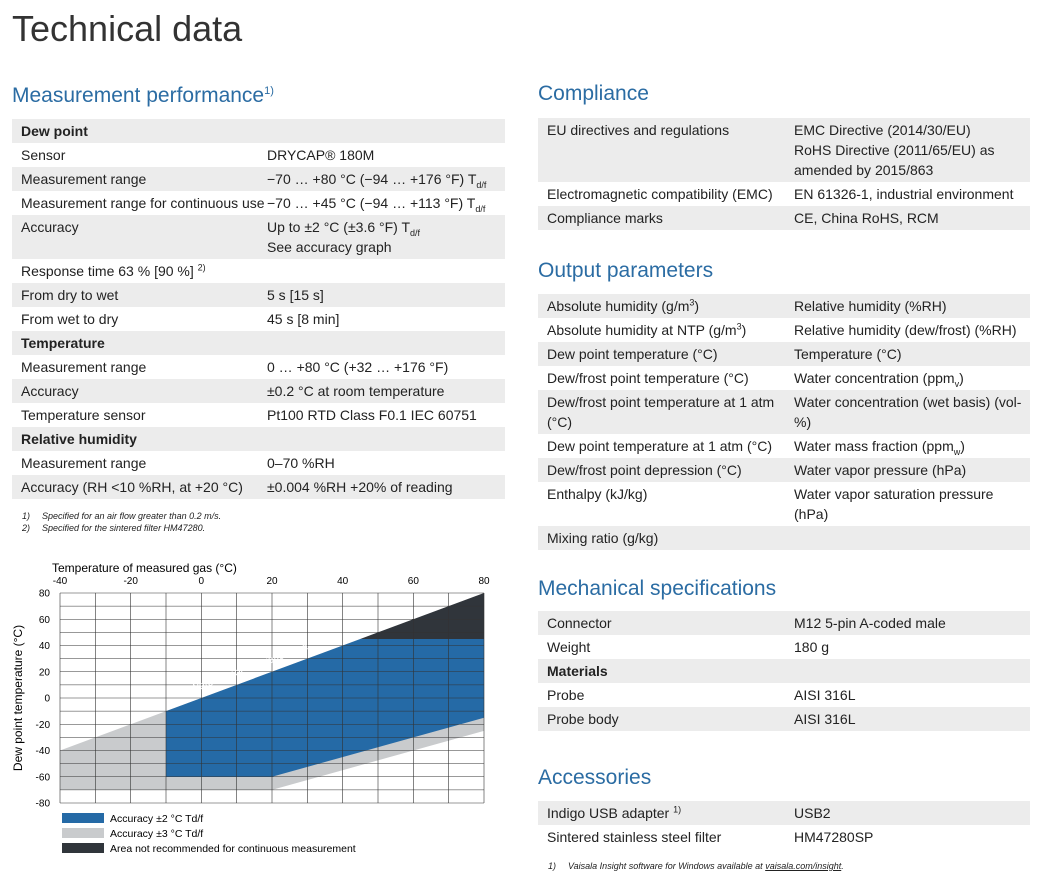 The height and width of the screenshot is (873, 1049). Describe the element at coordinates (638, 130) in the screenshot. I see `text: EU directives and regulations` at that location.